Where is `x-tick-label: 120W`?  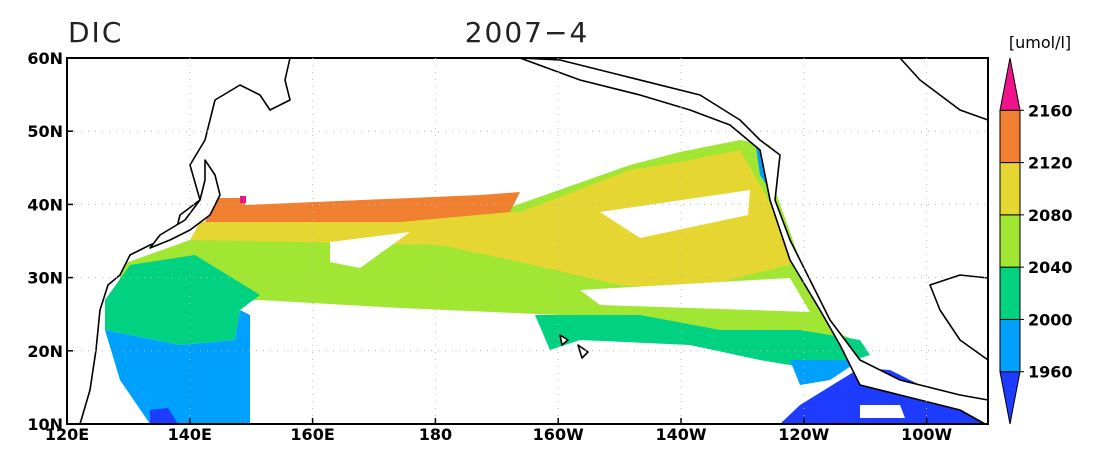 x-tick-label: 120W is located at coordinates (803, 434).